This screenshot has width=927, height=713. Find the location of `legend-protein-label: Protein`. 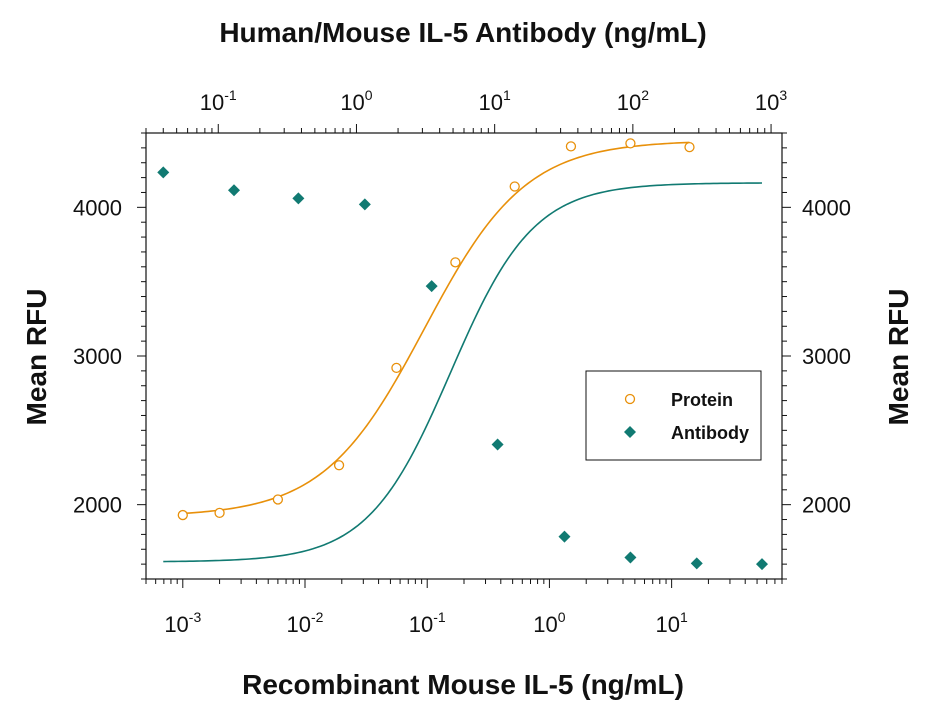

legend-protein-label: Protein is located at coordinates (702, 400).